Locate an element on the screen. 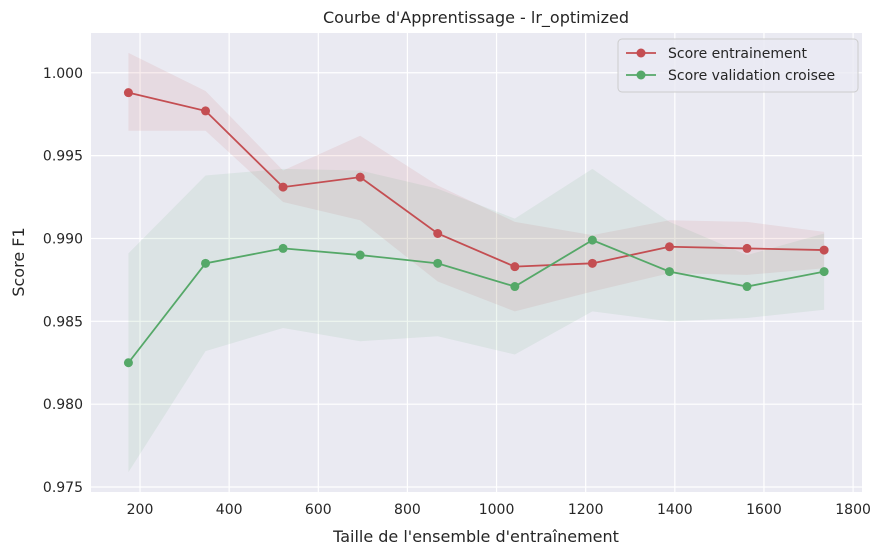 Image resolution: width=887 pixels, height=556 pixels. x-tick-label: 800 is located at coordinates (407, 510).